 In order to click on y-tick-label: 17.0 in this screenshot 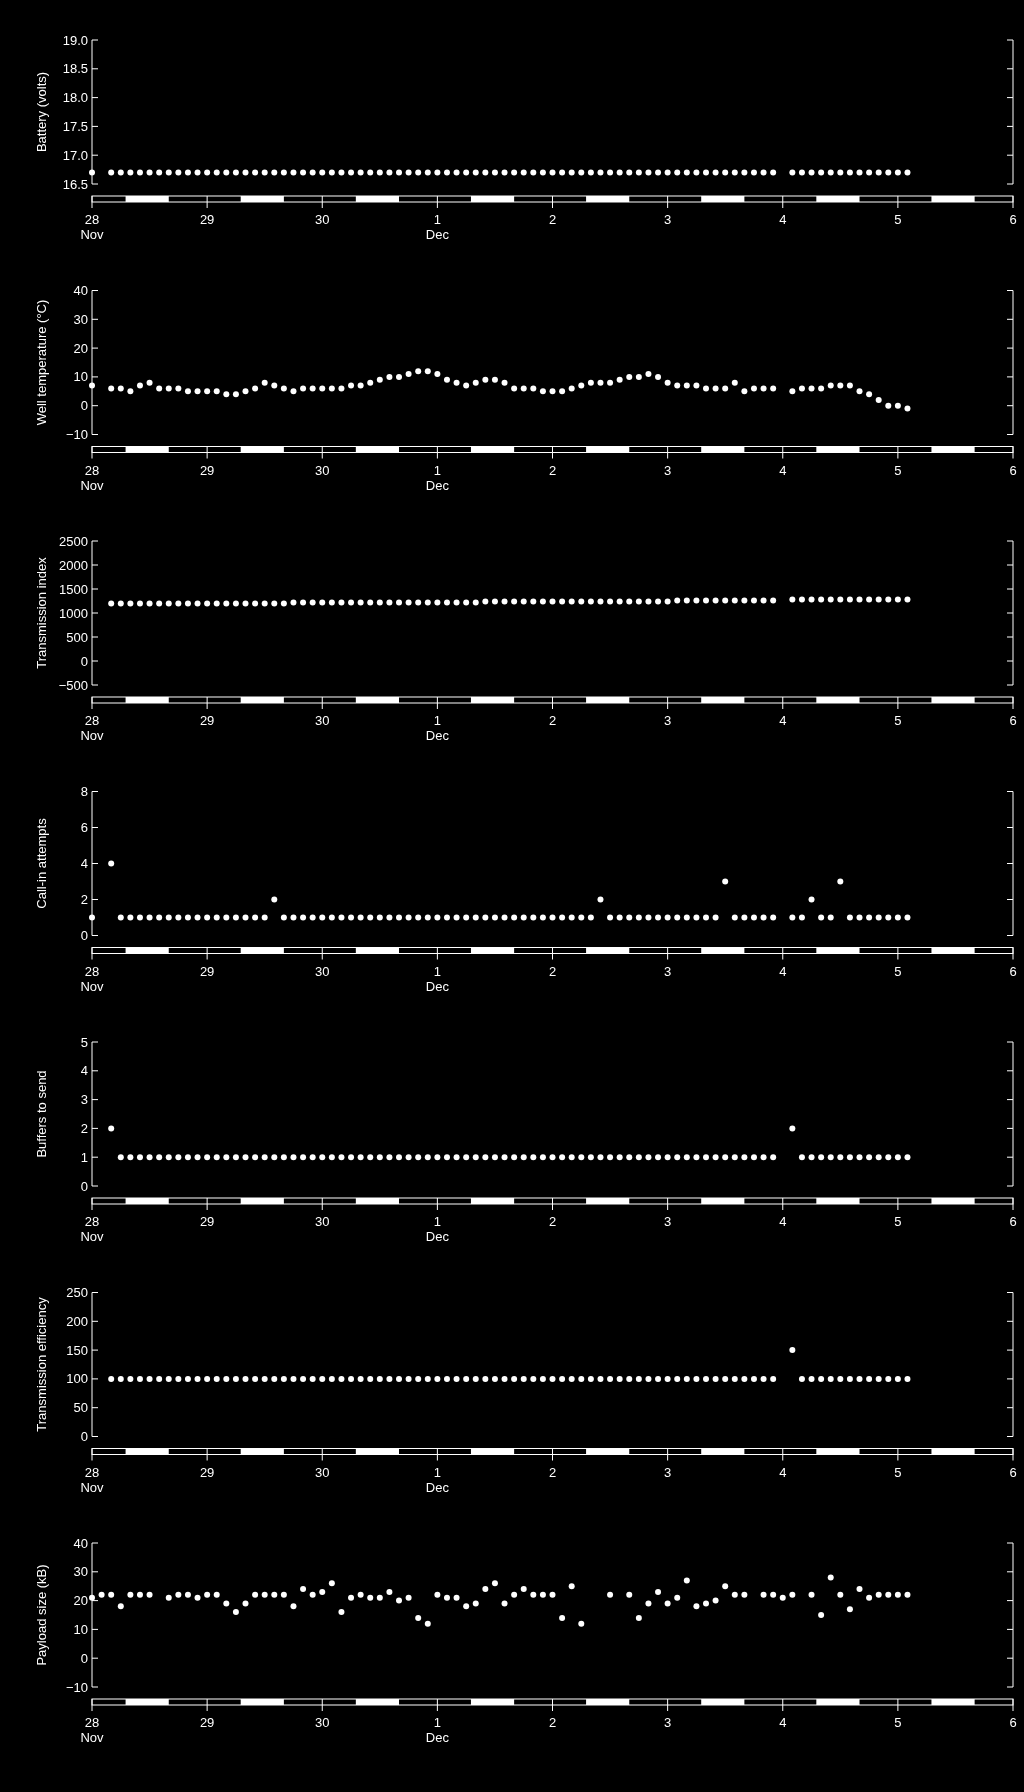, I will do `click(75, 155)`.